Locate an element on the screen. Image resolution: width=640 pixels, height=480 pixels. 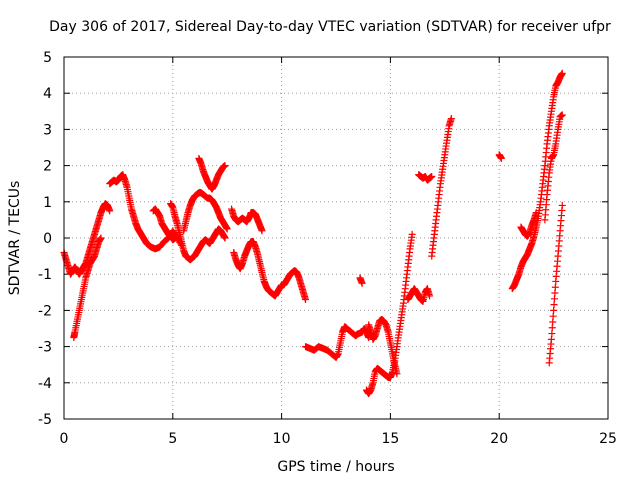
x-tick-label: 25 is located at coordinates (608, 439).